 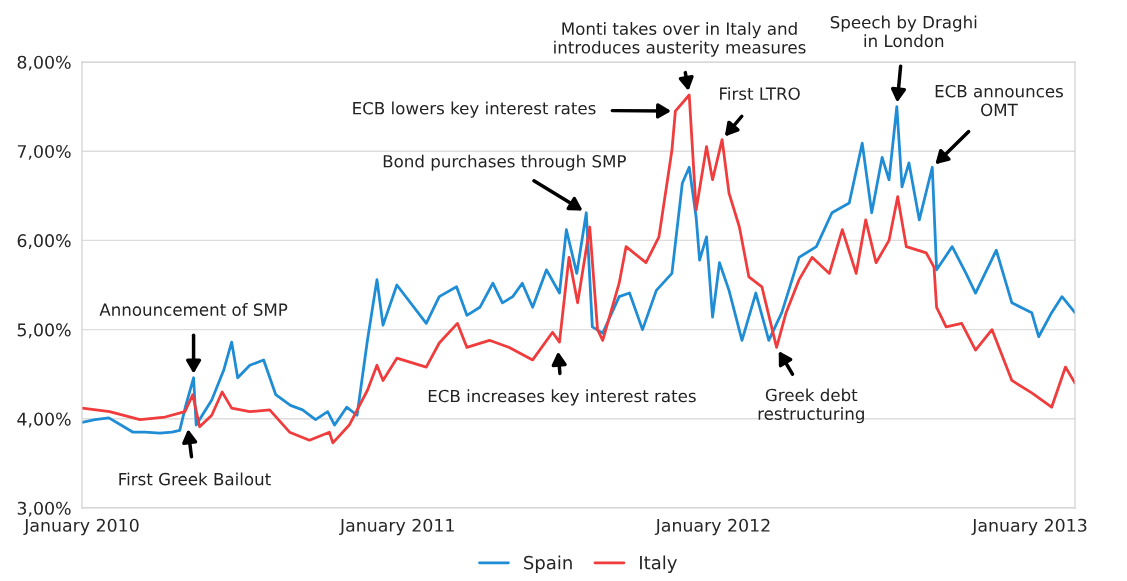 I want to click on annotation: Announcement of SMP, so click(x=193, y=309).